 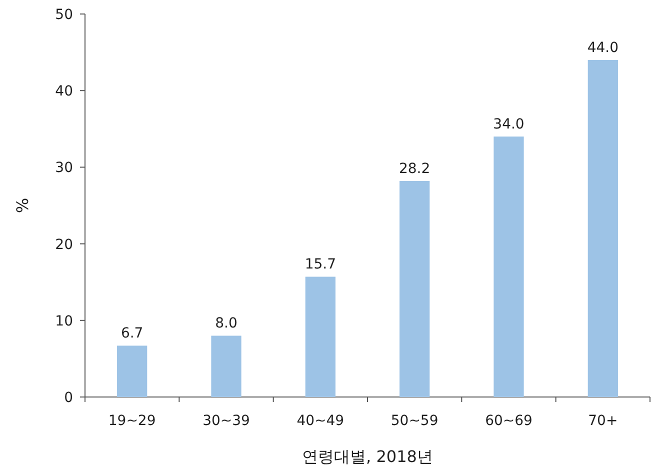 I want to click on x-tick-label: 30~39, so click(x=226, y=421).